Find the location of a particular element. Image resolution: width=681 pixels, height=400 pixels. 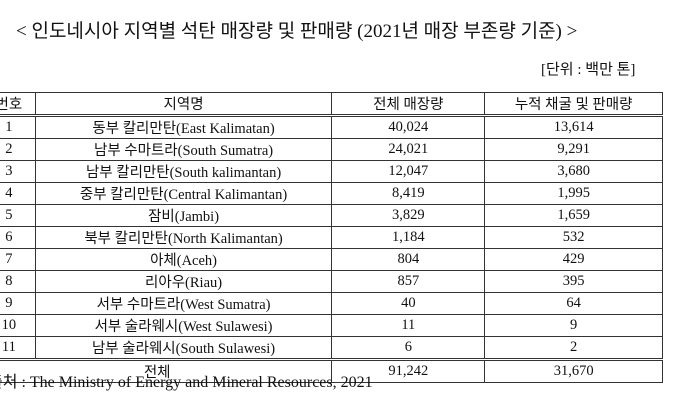

table-cell: 서부 수마트라(West Sumatra) is located at coordinates (183, 303).